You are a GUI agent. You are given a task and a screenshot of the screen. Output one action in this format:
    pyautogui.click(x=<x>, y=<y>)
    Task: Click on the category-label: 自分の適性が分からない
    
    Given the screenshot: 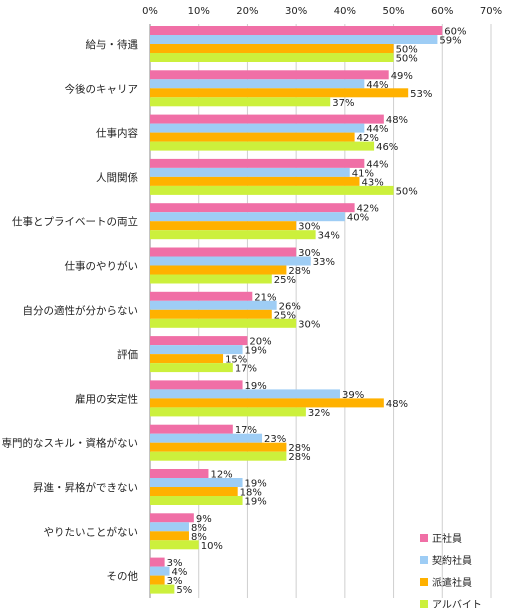 What is the action you would take?
    pyautogui.click(x=81, y=310)
    